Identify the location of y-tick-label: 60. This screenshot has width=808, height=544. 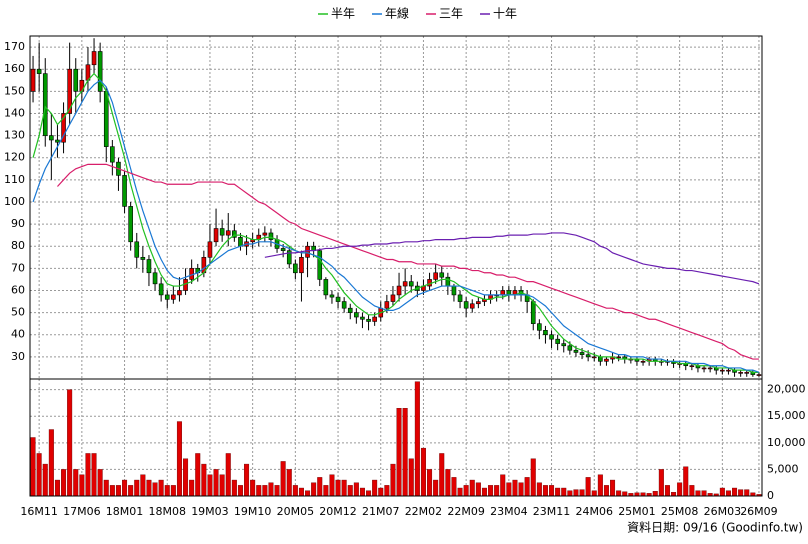
(18, 289).